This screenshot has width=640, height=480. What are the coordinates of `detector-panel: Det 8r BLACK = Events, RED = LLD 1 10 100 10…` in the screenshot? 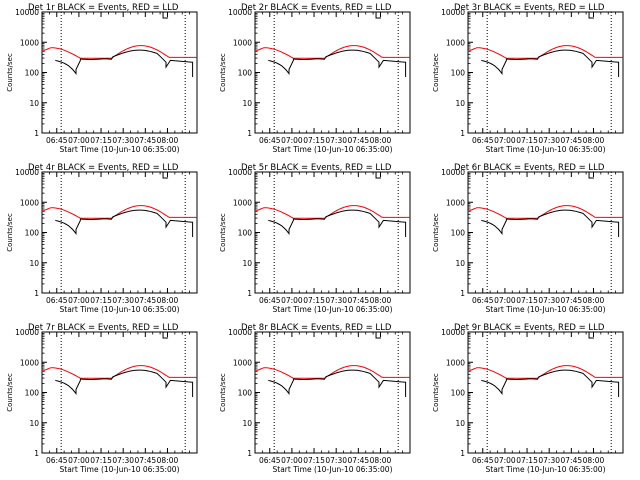 It's located at (315, 398).